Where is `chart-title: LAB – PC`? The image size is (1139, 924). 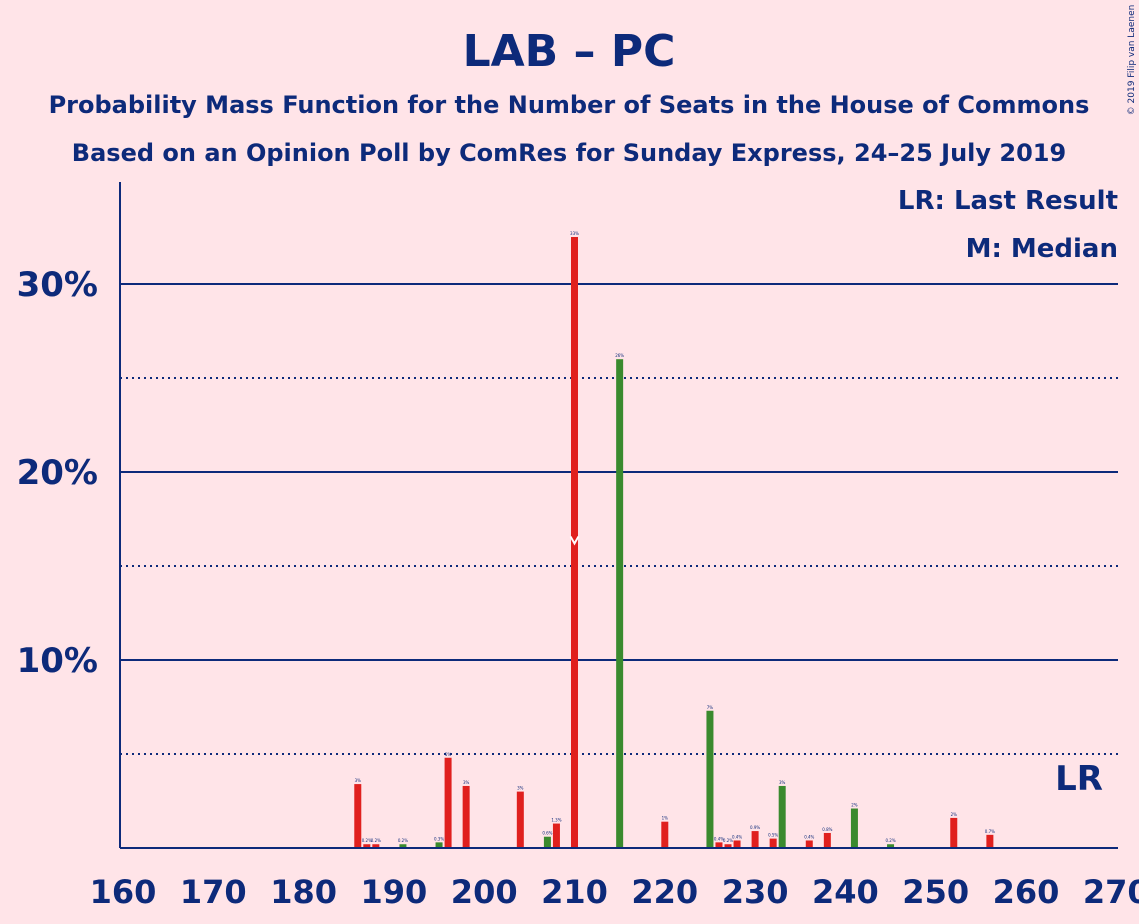 chart-title: LAB – PC is located at coordinates (569, 51).